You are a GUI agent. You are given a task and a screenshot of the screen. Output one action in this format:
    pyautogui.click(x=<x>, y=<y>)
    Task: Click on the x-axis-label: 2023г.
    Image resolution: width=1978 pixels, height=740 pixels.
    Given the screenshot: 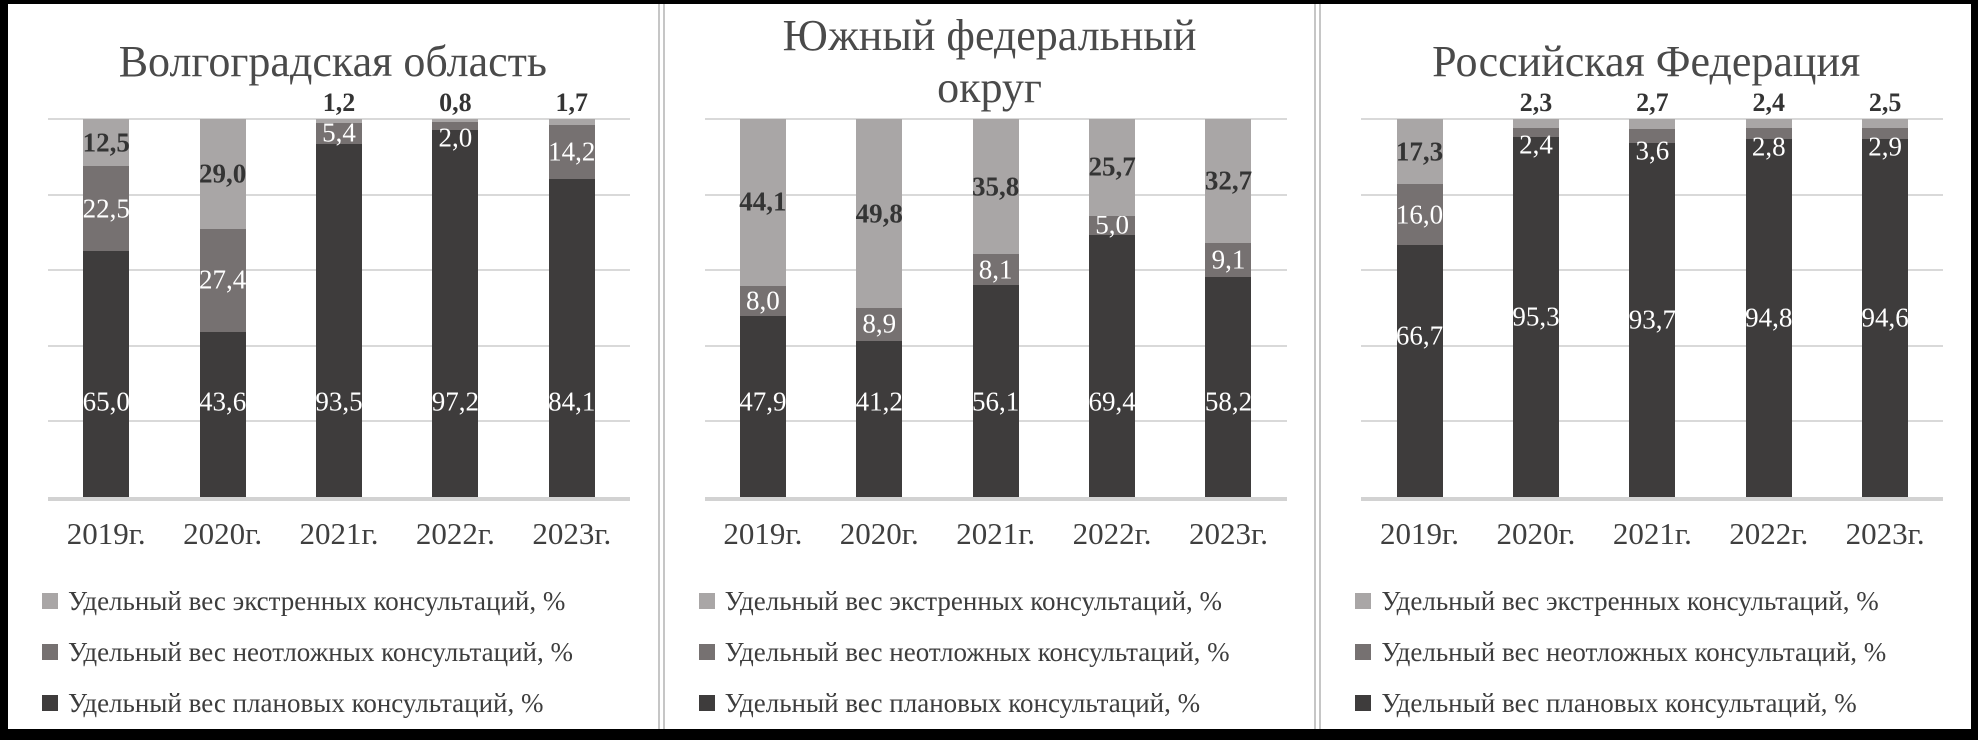 What is the action you would take?
    pyautogui.click(x=1885, y=533)
    